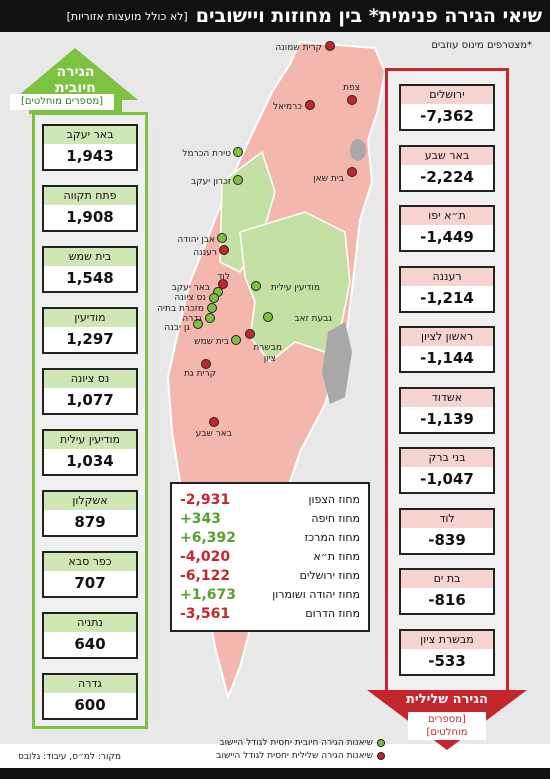 This screenshot has width=550, height=779. Describe the element at coordinates (236, 340) in the screenshot. I see `beit-shemesh-dot` at that location.